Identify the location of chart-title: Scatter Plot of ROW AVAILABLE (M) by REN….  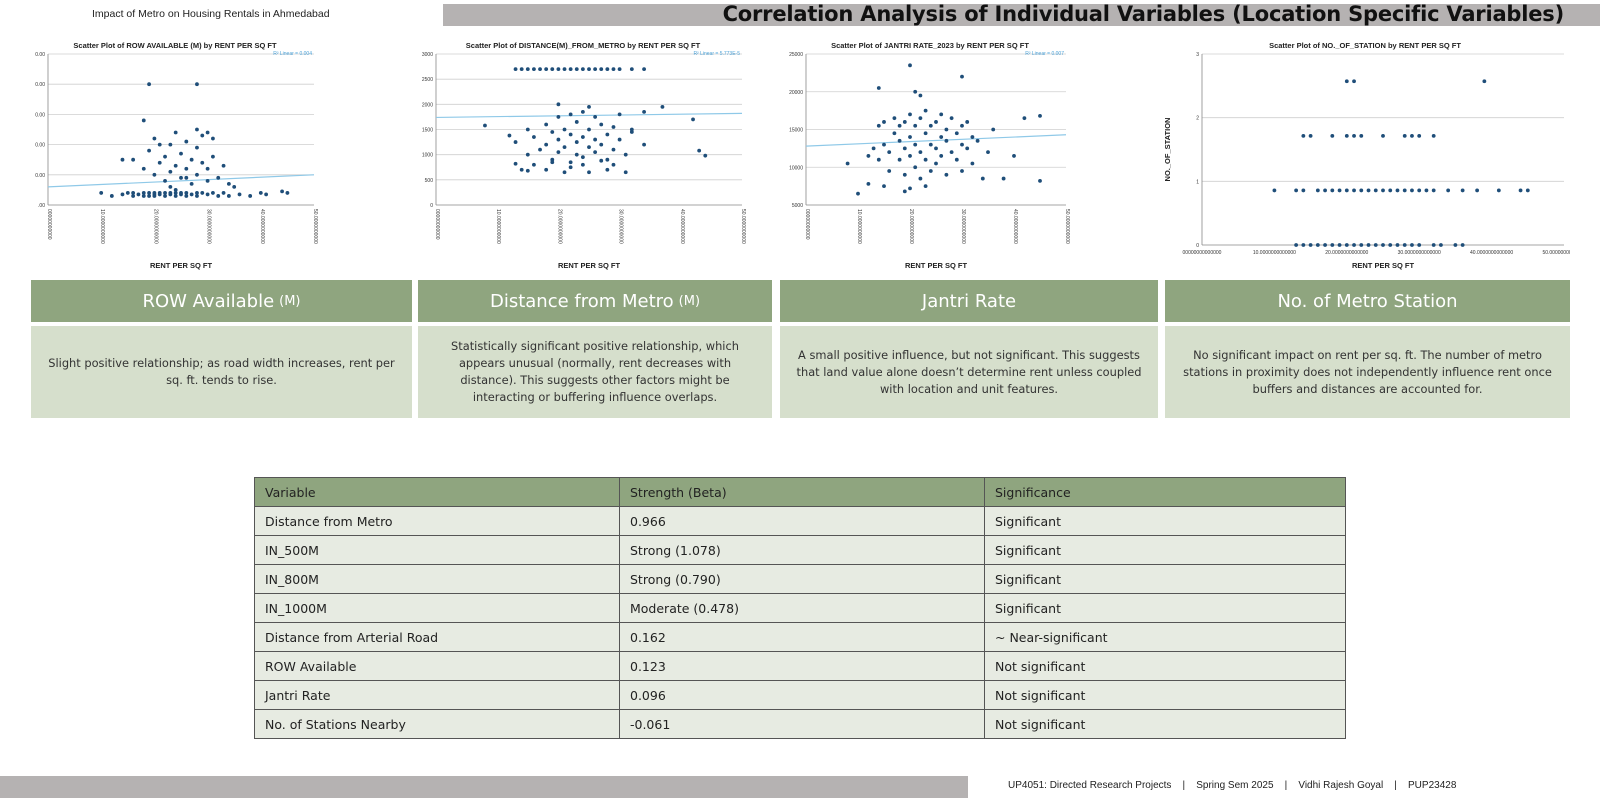
(175, 45).